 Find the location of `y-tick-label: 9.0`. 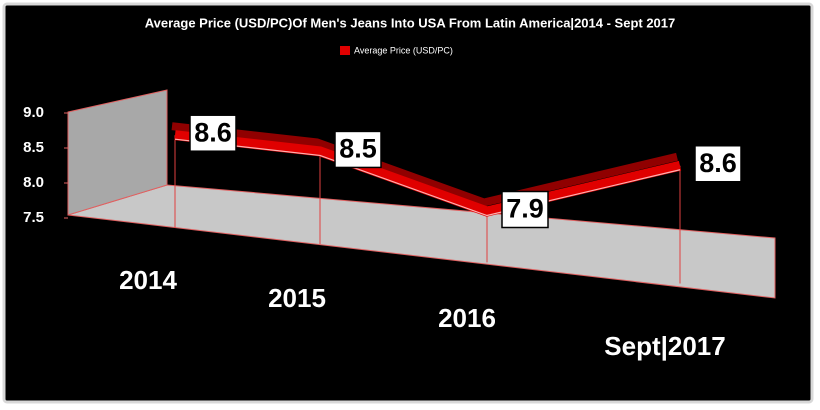

y-tick-label: 9.0 is located at coordinates (33, 112).